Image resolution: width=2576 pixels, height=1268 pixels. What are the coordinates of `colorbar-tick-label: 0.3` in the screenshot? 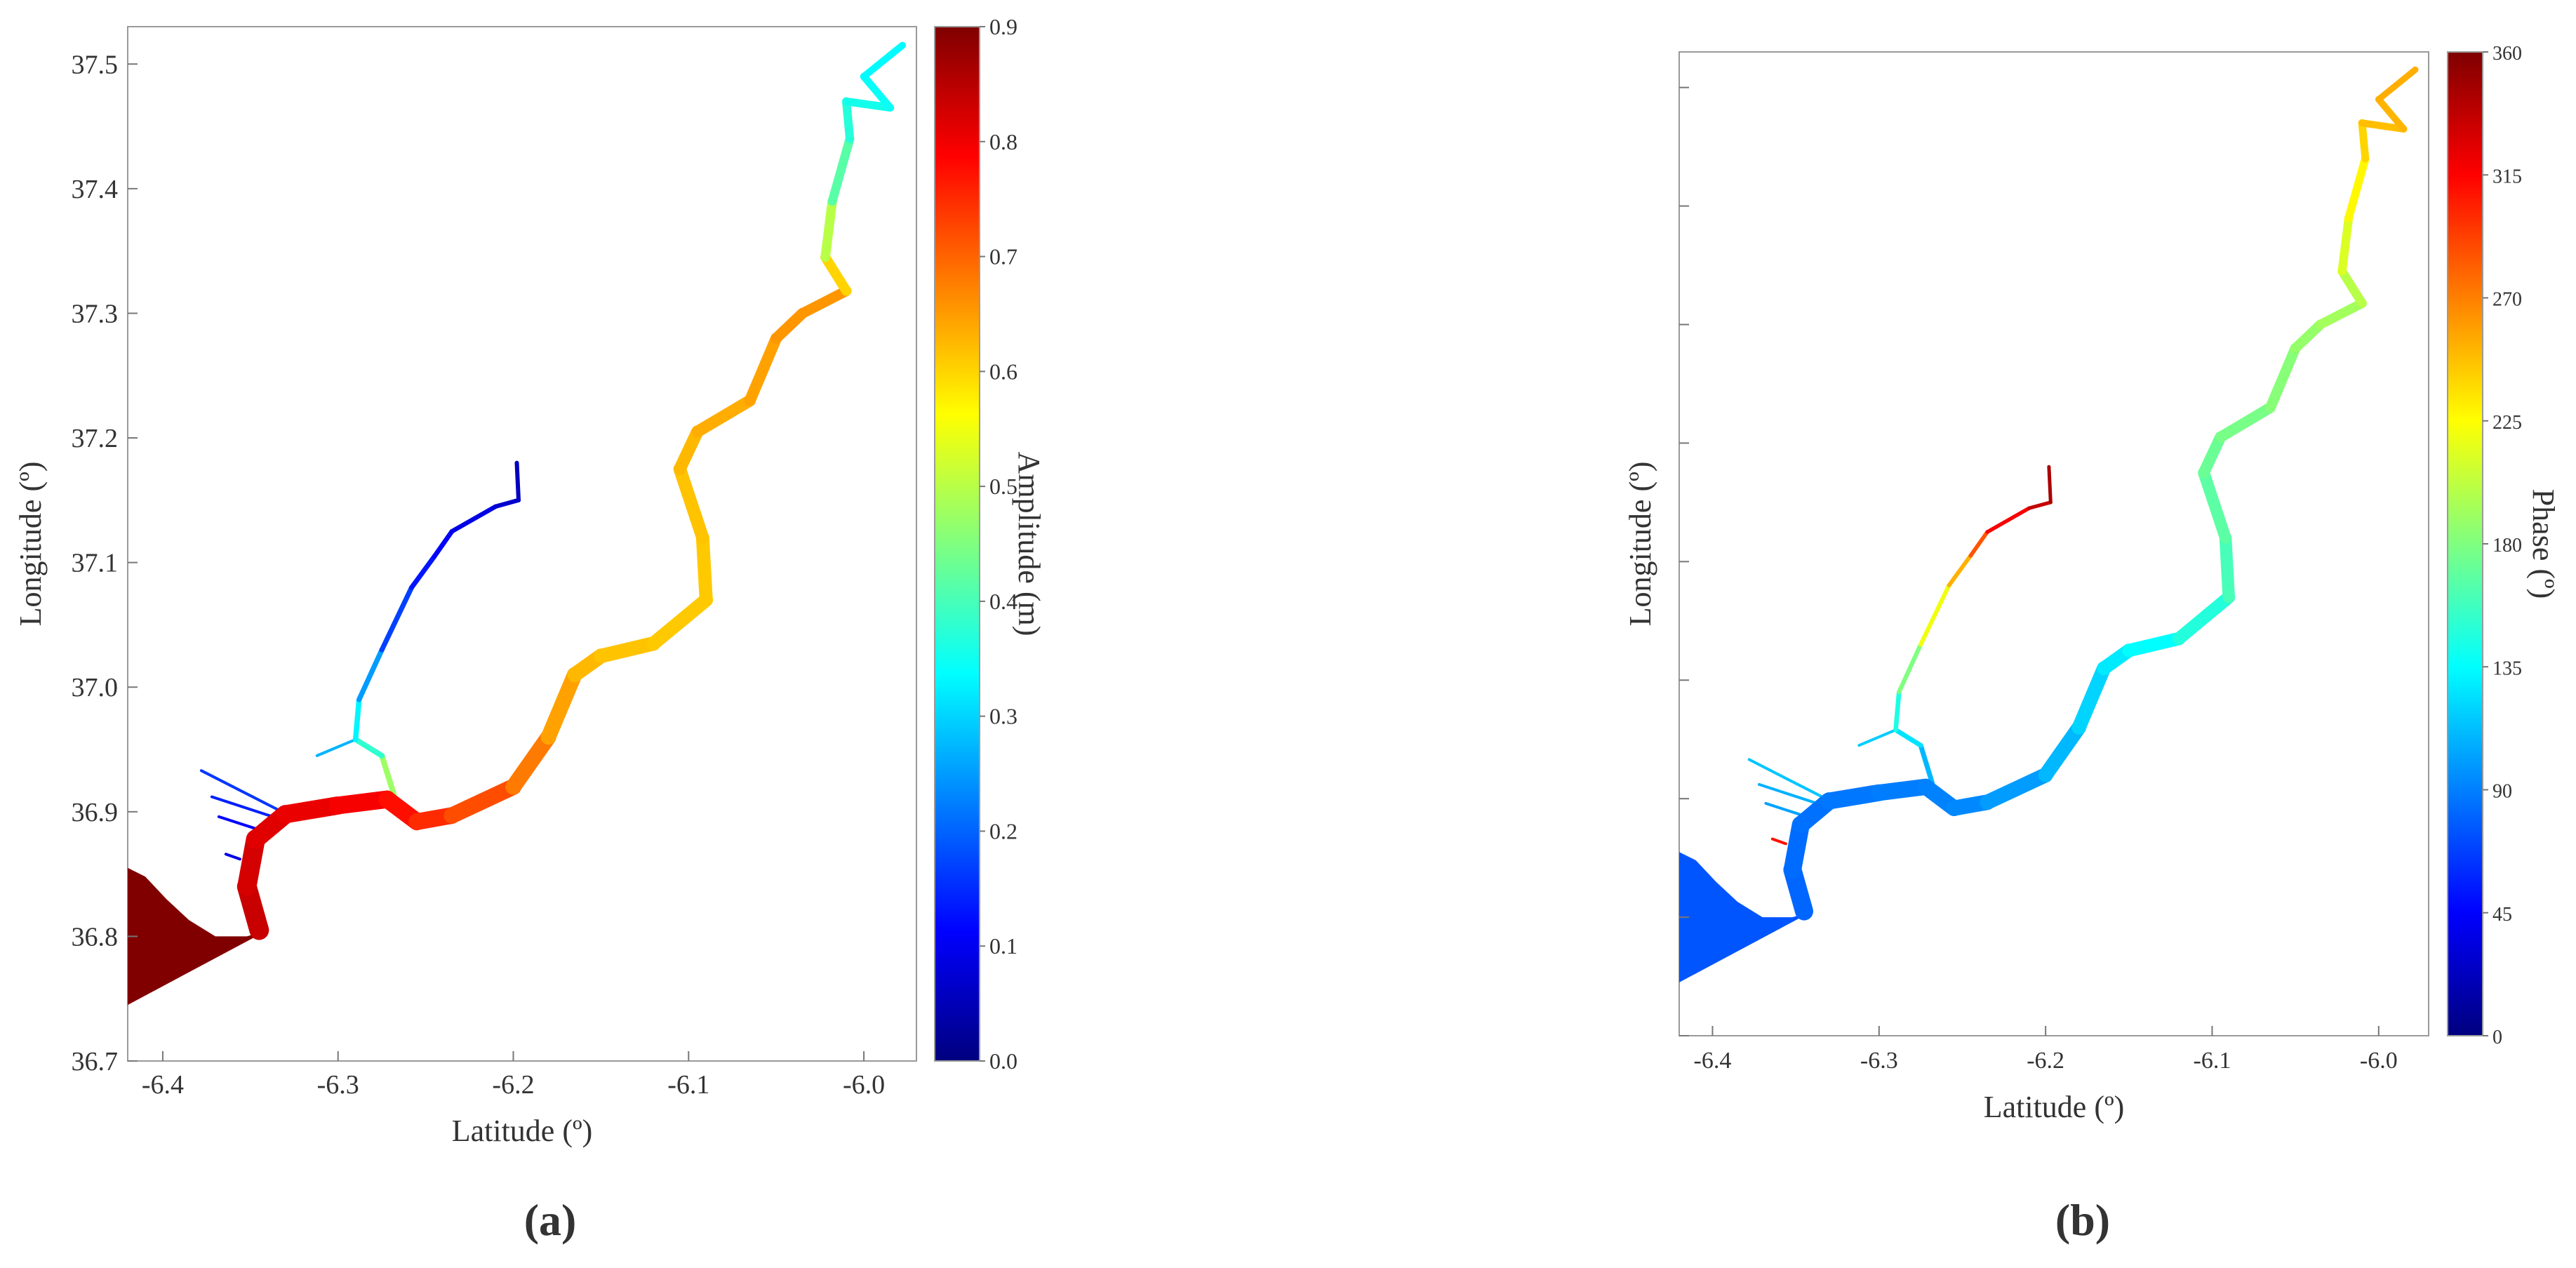 It's located at (1003, 717).